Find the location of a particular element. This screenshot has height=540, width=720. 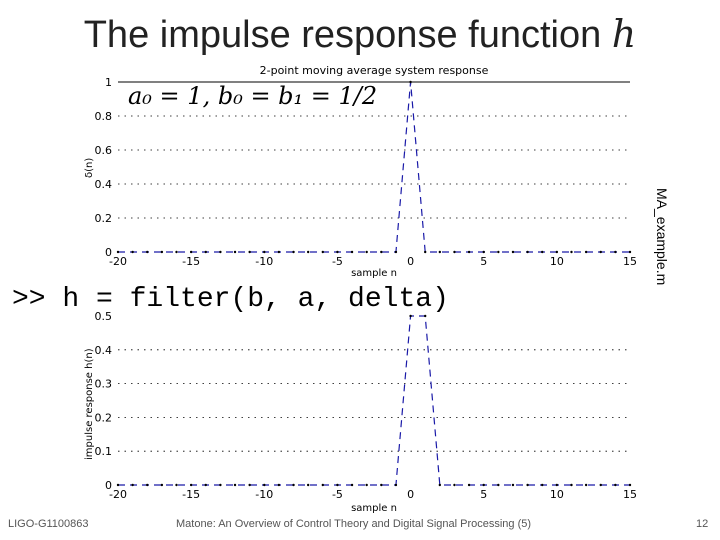

bottom-xtick-label: -10 is located at coordinates (264, 494).